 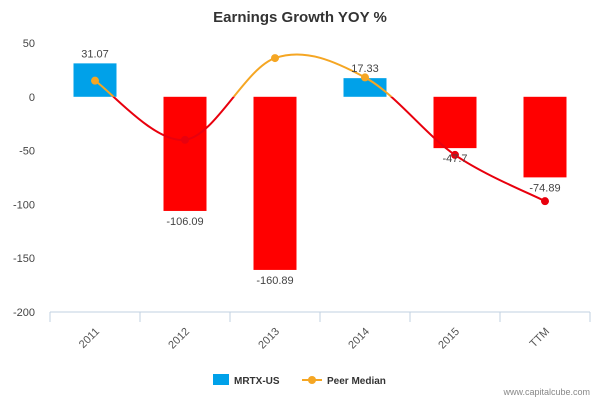 I want to click on y-tick-label: -50, so click(x=27, y=152).